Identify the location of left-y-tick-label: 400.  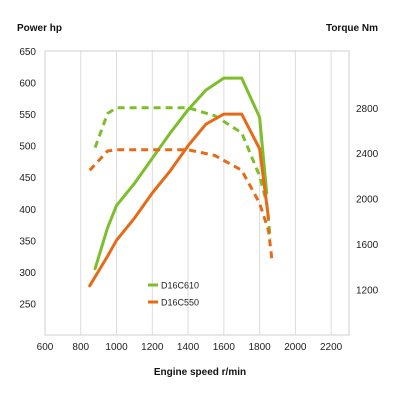
(27, 210).